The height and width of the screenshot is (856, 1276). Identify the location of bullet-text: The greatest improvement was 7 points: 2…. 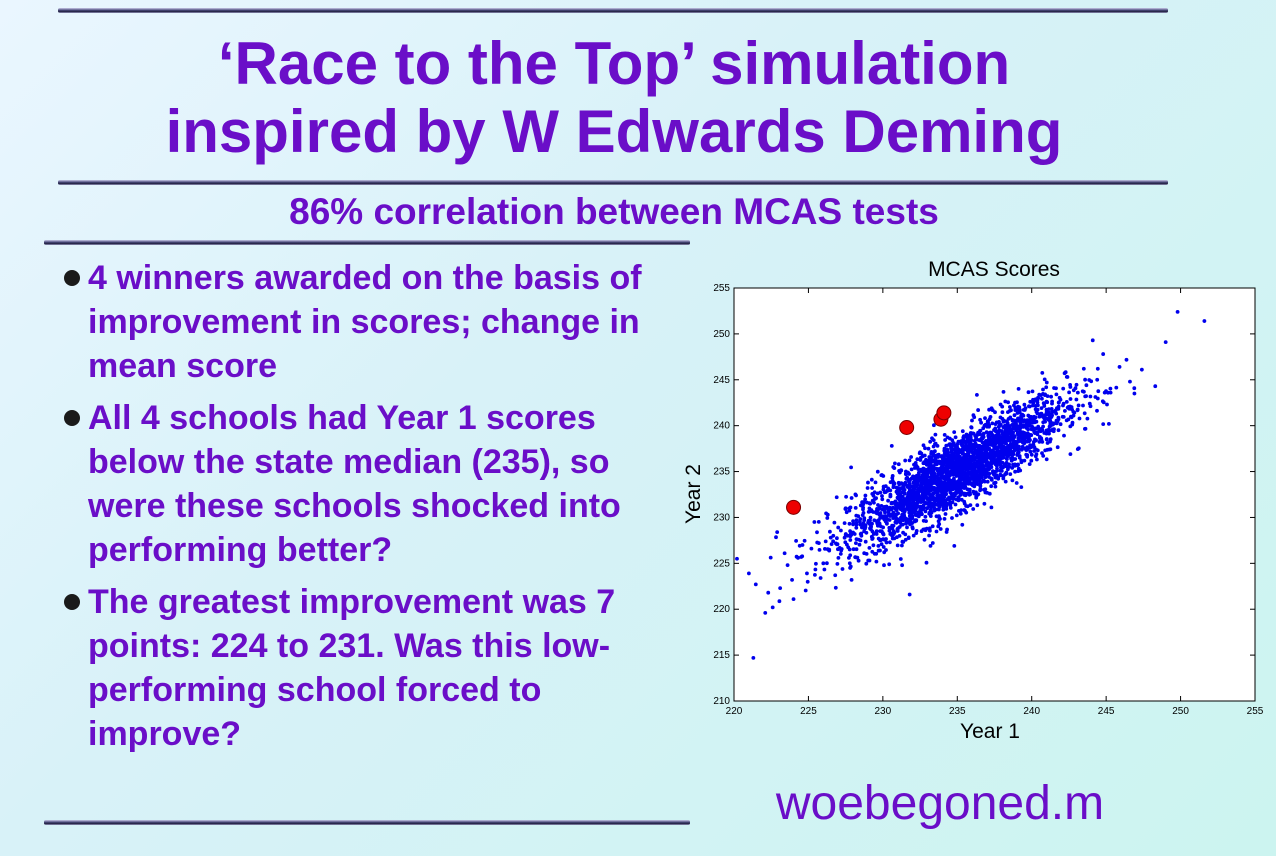
(352, 668).